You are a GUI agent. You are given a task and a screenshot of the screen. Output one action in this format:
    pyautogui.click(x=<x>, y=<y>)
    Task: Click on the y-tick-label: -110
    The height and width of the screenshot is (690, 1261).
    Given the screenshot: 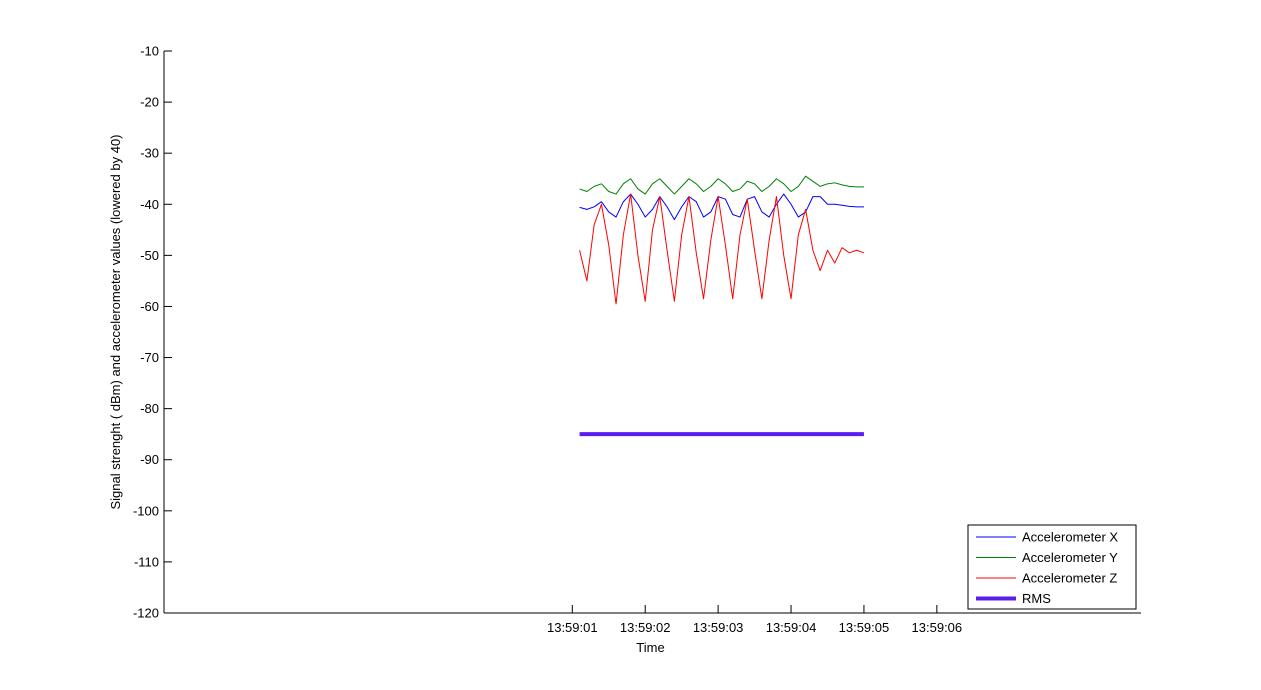 What is the action you would take?
    pyautogui.click(x=146, y=561)
    